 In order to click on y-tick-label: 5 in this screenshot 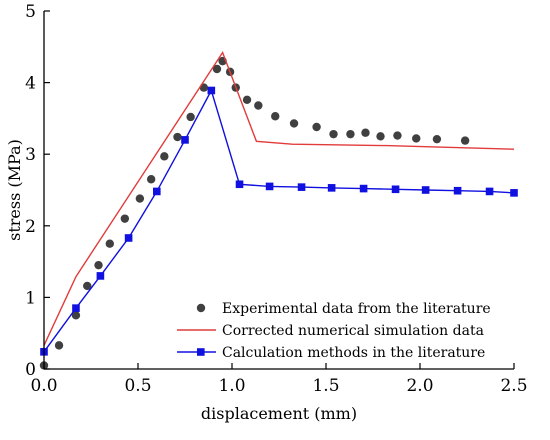, I will do `click(30, 12)`.